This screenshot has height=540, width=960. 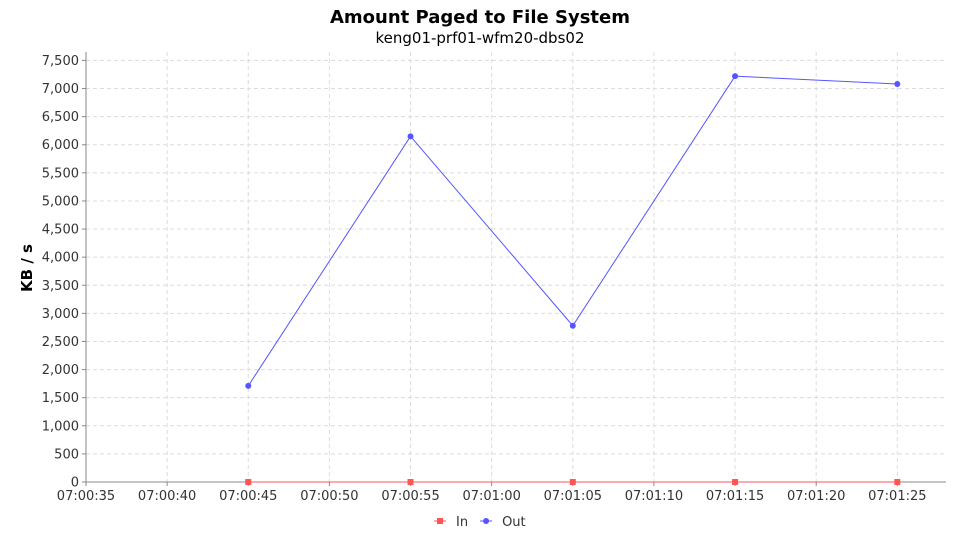 What do you see at coordinates (60, 314) in the screenshot?
I see `y-tick-label: 3,000` at bounding box center [60, 314].